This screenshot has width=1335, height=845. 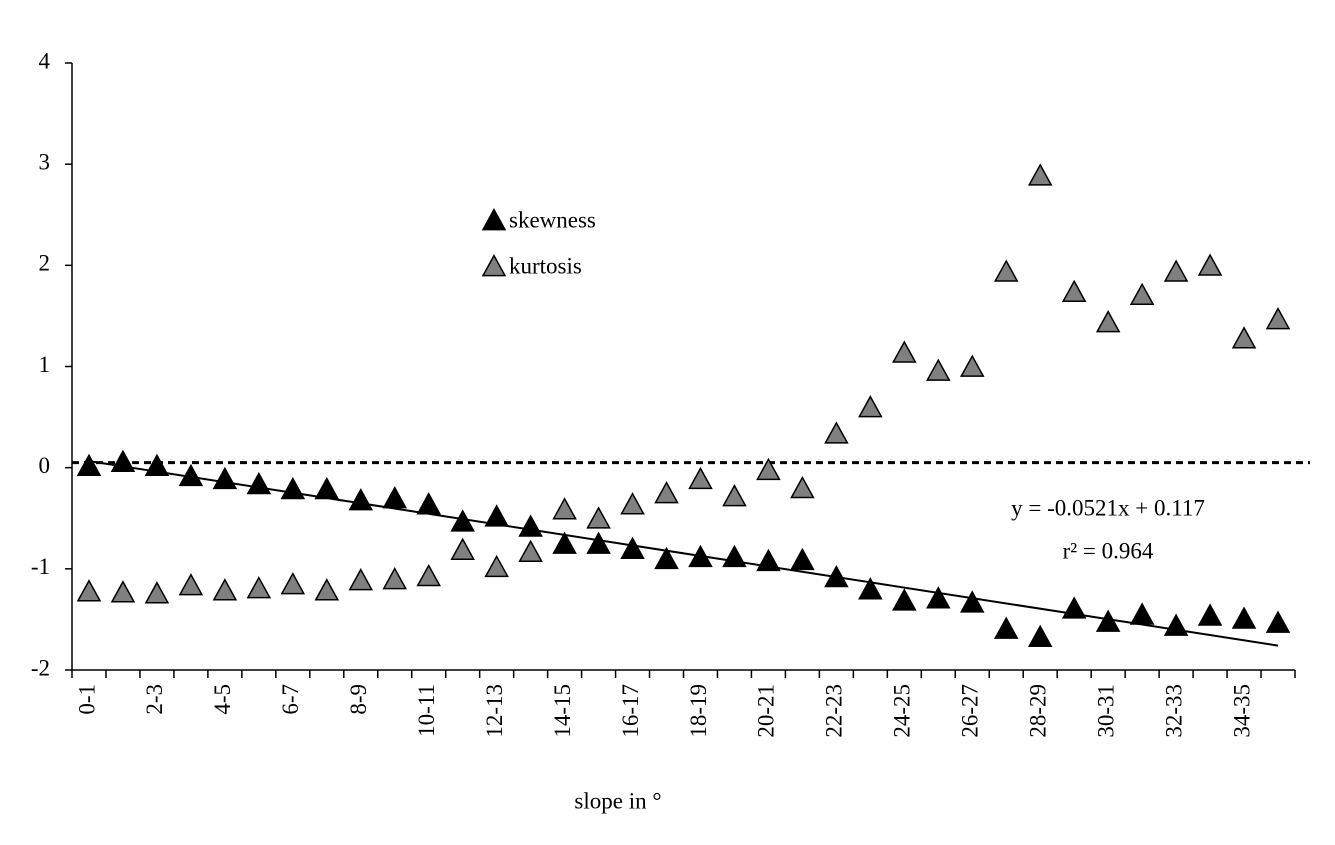 What do you see at coordinates (40, 667) in the screenshot?
I see `y-tick-label: -2` at bounding box center [40, 667].